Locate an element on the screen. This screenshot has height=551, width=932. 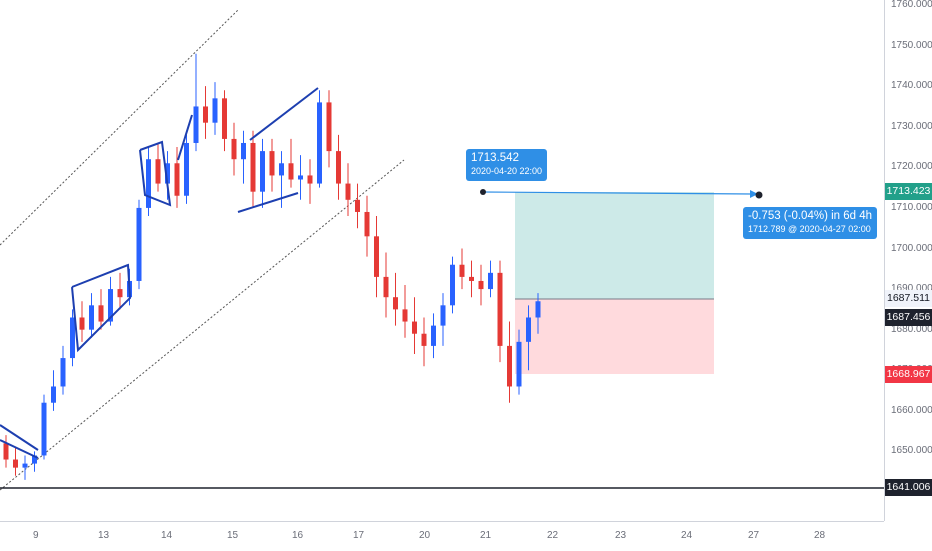
measure-main-text: -0.753 (-0.04%) in 6d 4h is located at coordinates (810, 216).